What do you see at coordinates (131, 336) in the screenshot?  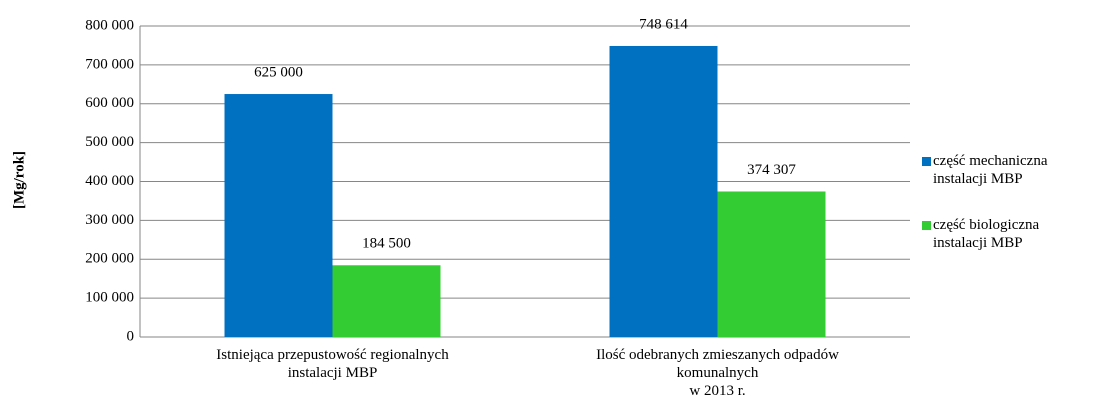 I see `y-tick-label: 0` at bounding box center [131, 336].